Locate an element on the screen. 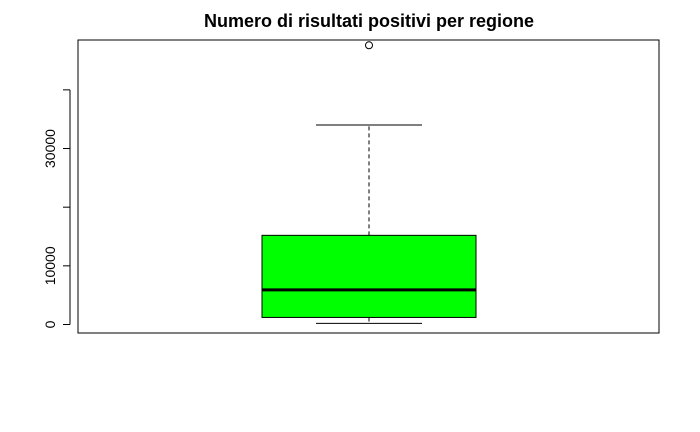  outlier-point is located at coordinates (369, 45).